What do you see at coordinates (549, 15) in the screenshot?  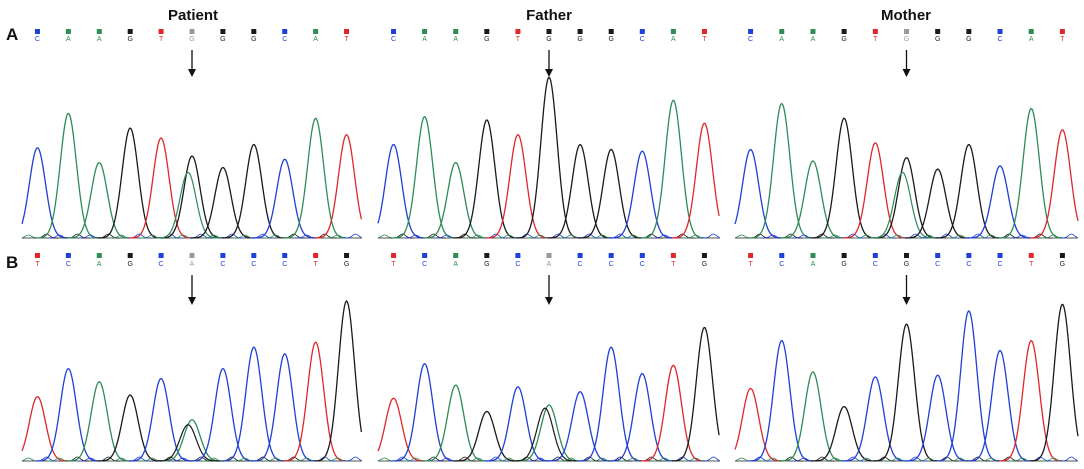 I see `column-title-father: Father` at bounding box center [549, 15].